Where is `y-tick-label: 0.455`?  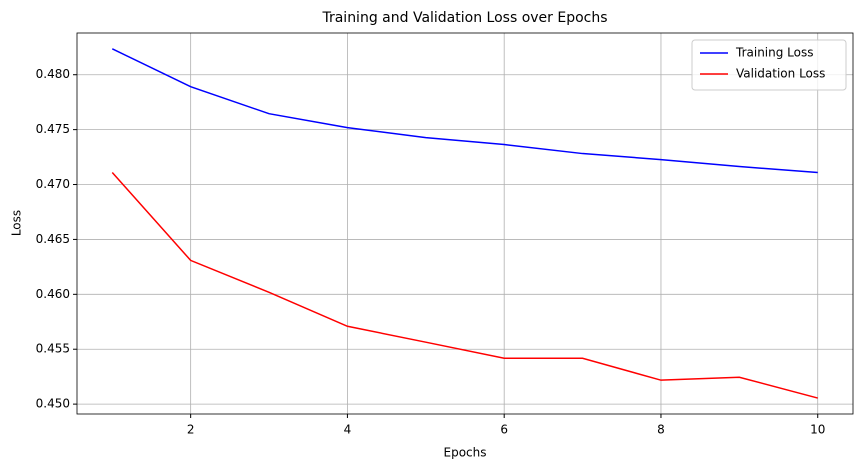
y-tick-label: 0.455 is located at coordinates (53, 349).